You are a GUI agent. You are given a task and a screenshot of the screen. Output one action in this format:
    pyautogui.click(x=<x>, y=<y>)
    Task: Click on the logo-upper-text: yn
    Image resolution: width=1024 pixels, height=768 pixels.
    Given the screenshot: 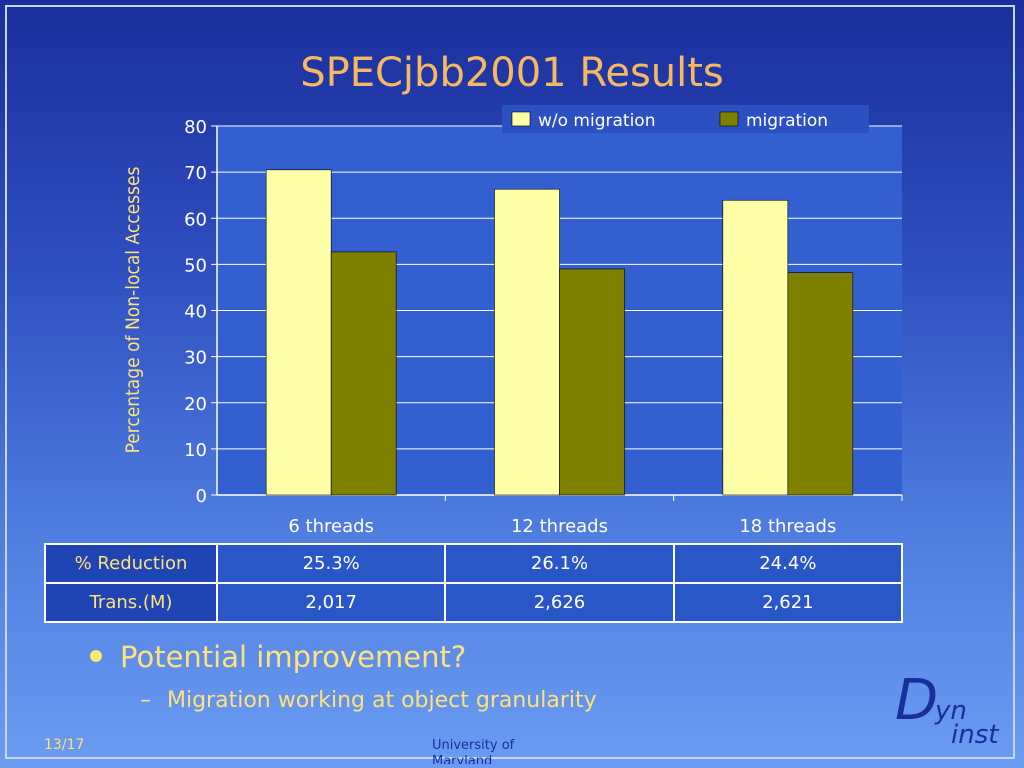 What is the action you would take?
    pyautogui.click(x=951, y=711)
    